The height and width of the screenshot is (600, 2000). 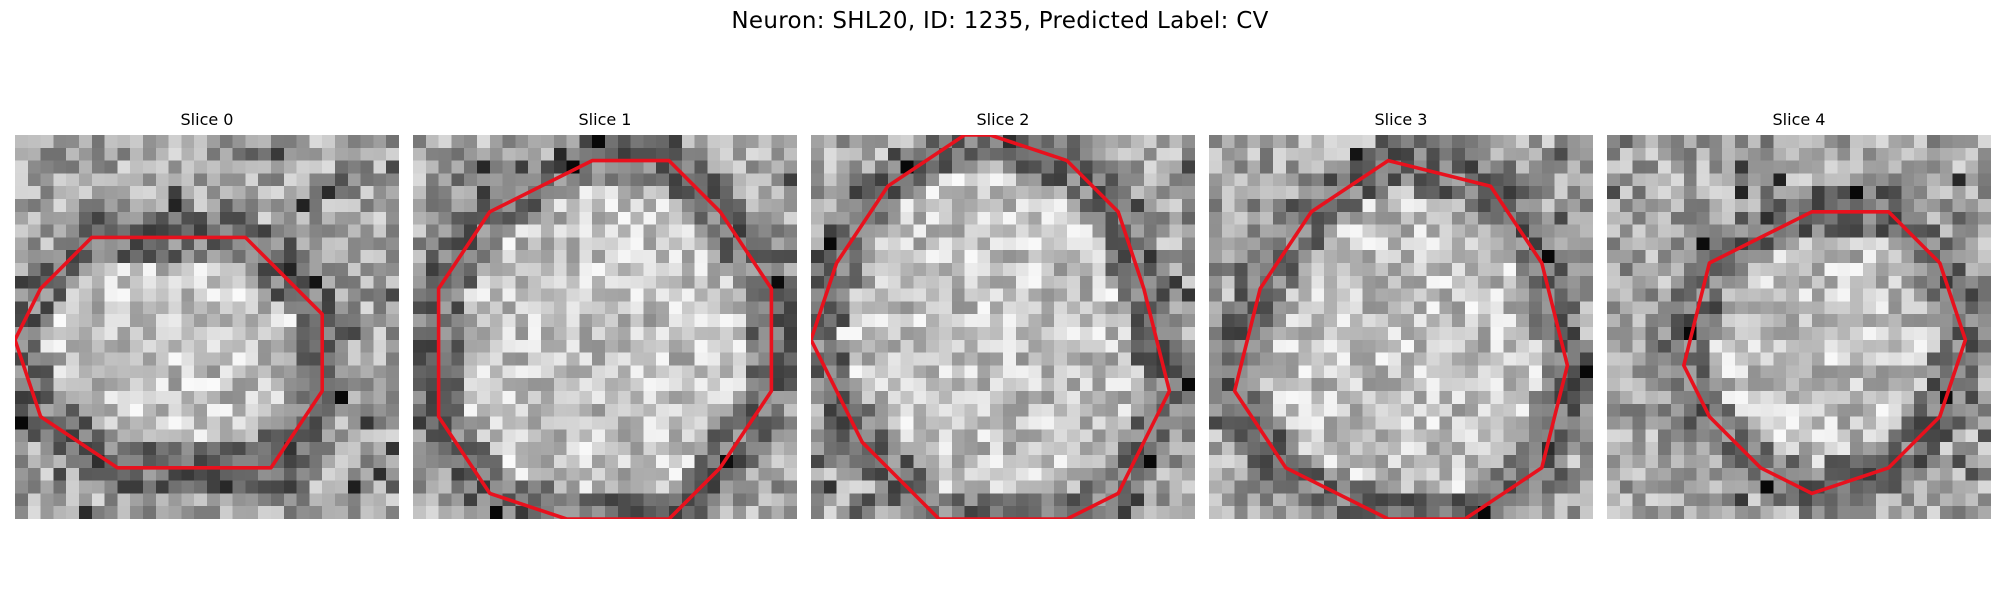 I want to click on slice-panel-3: Slice 3, so click(x=1401, y=313).